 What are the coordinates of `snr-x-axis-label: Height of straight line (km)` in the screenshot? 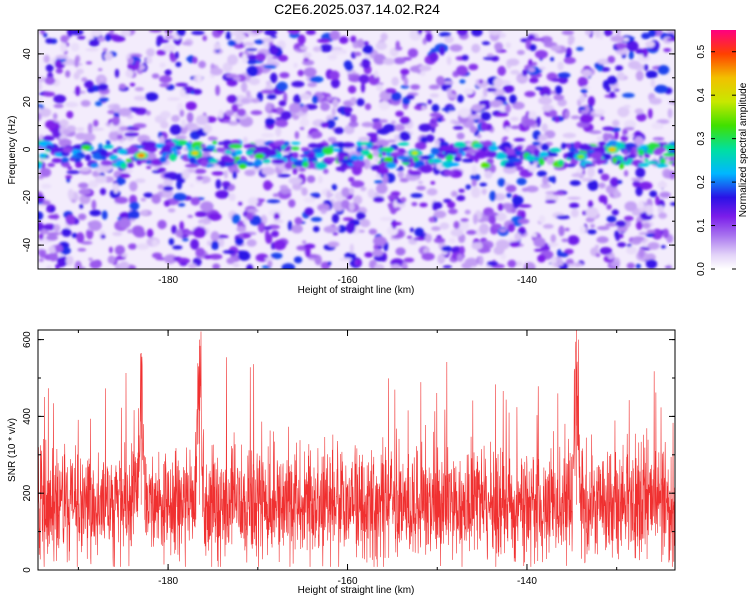 It's located at (356, 590).